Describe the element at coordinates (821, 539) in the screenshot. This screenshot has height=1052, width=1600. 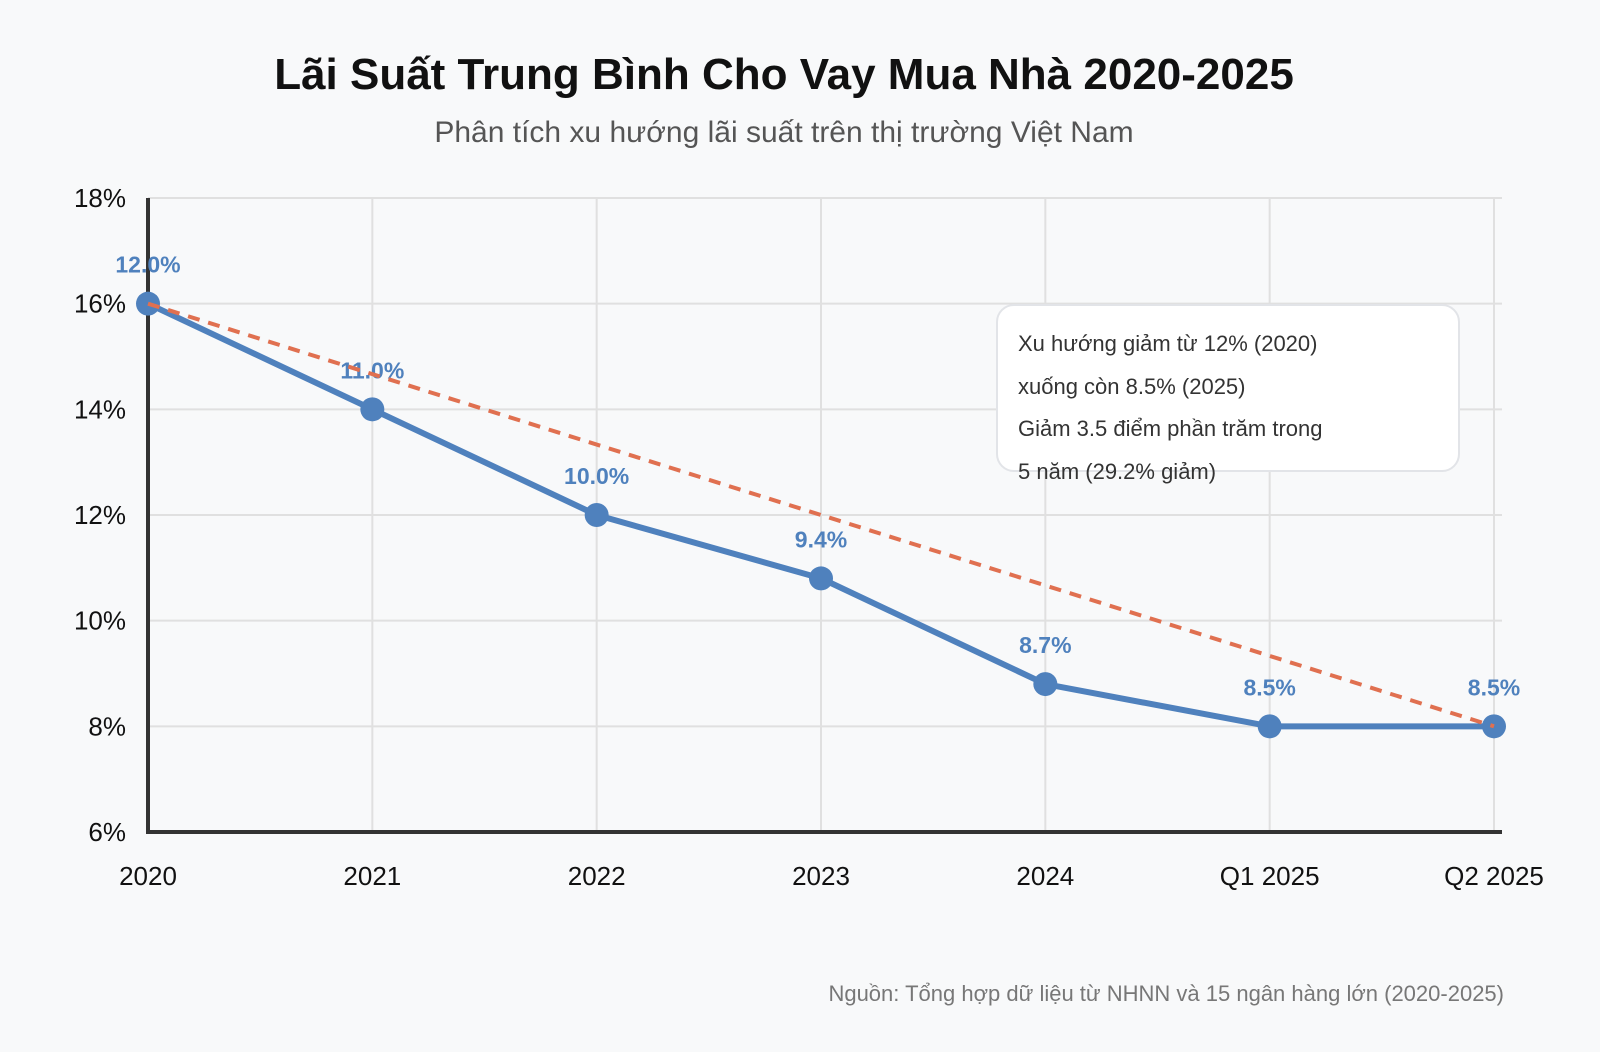
I see `data-label: 9.4%` at that location.